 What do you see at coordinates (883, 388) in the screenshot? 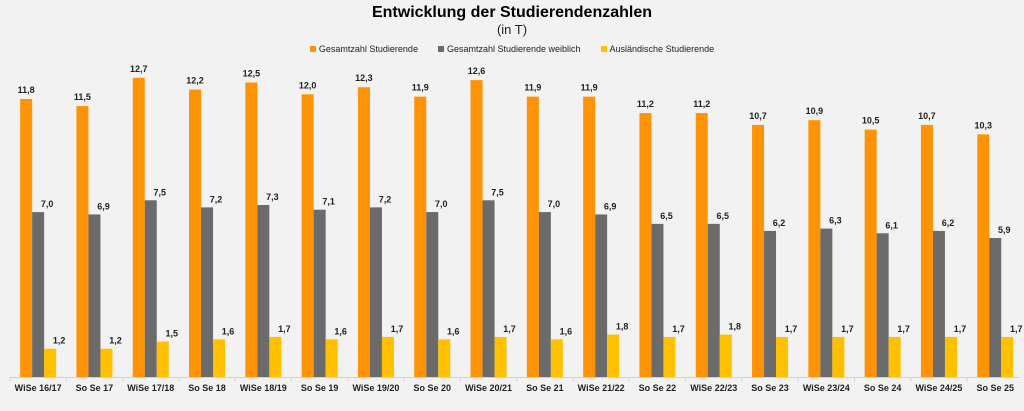
I see `x-tick-label: So Se 24` at bounding box center [883, 388].